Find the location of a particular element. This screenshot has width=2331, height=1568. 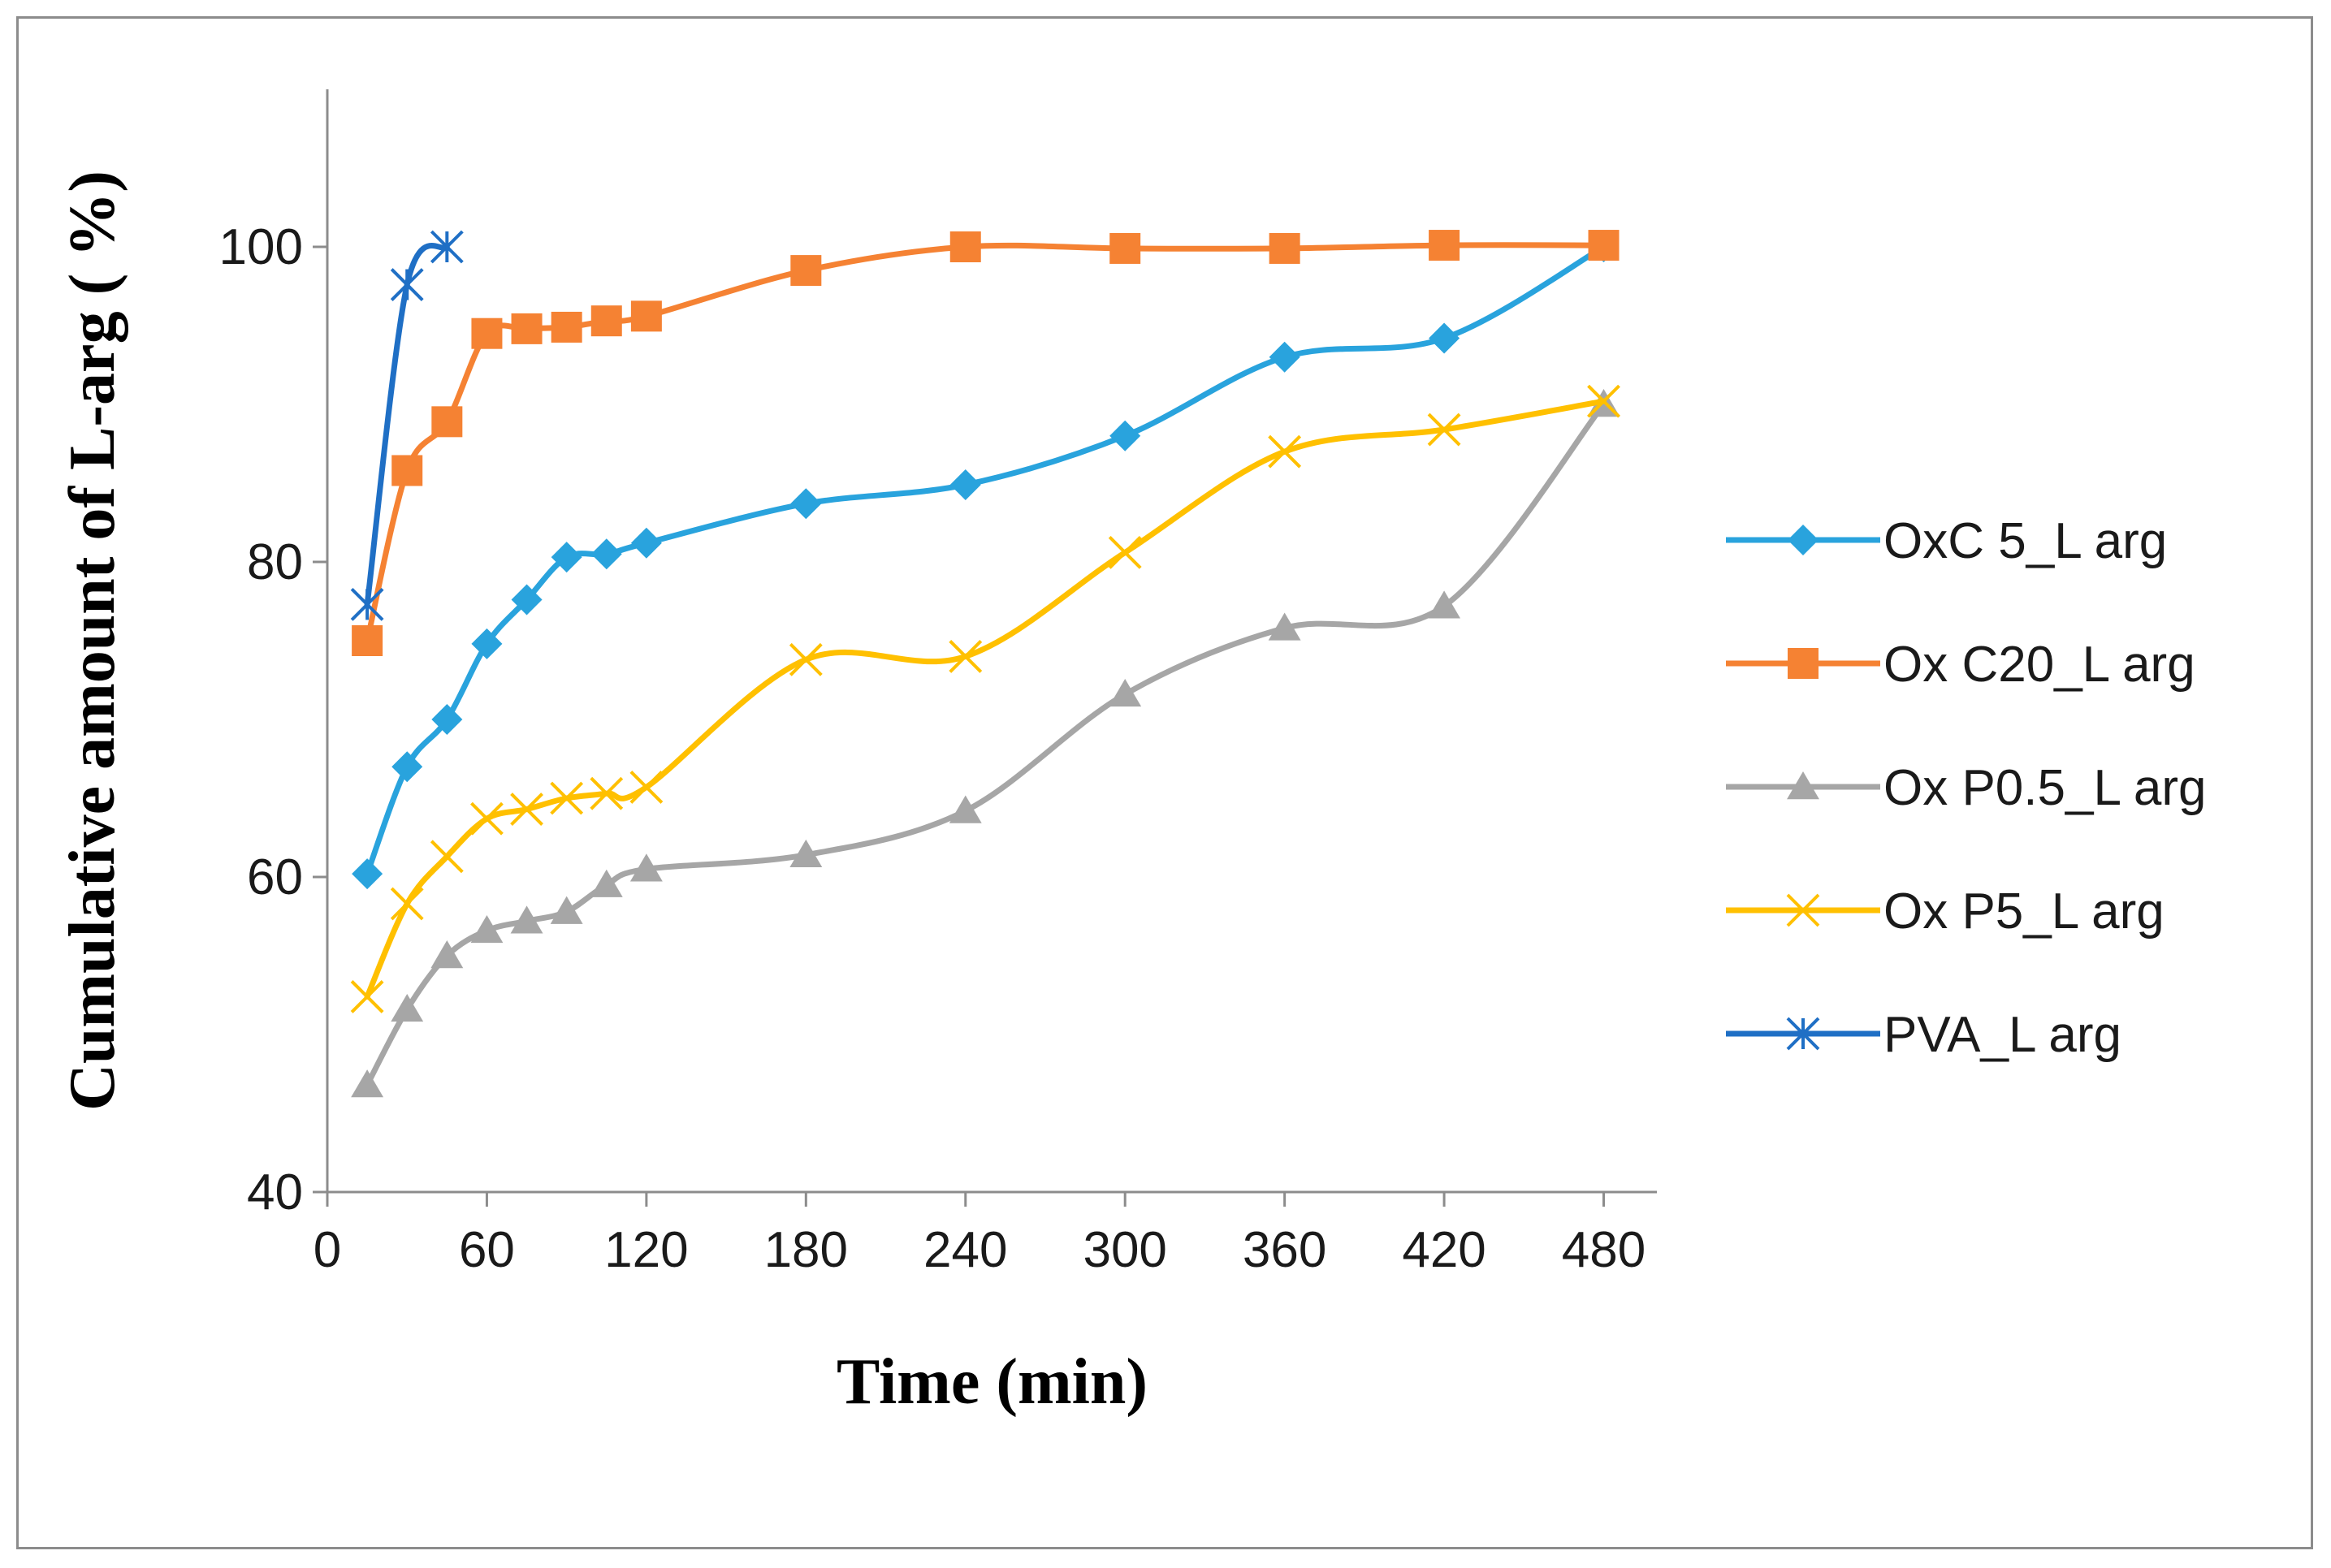

y-tick-label: 80 is located at coordinates (275, 562).